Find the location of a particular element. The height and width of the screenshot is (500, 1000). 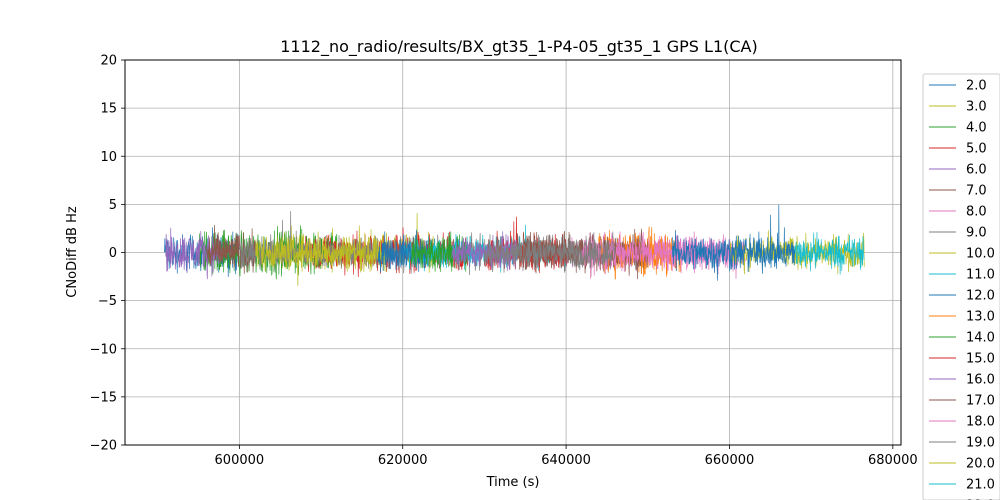

legend-entry: 15.0 is located at coordinates (980, 359).